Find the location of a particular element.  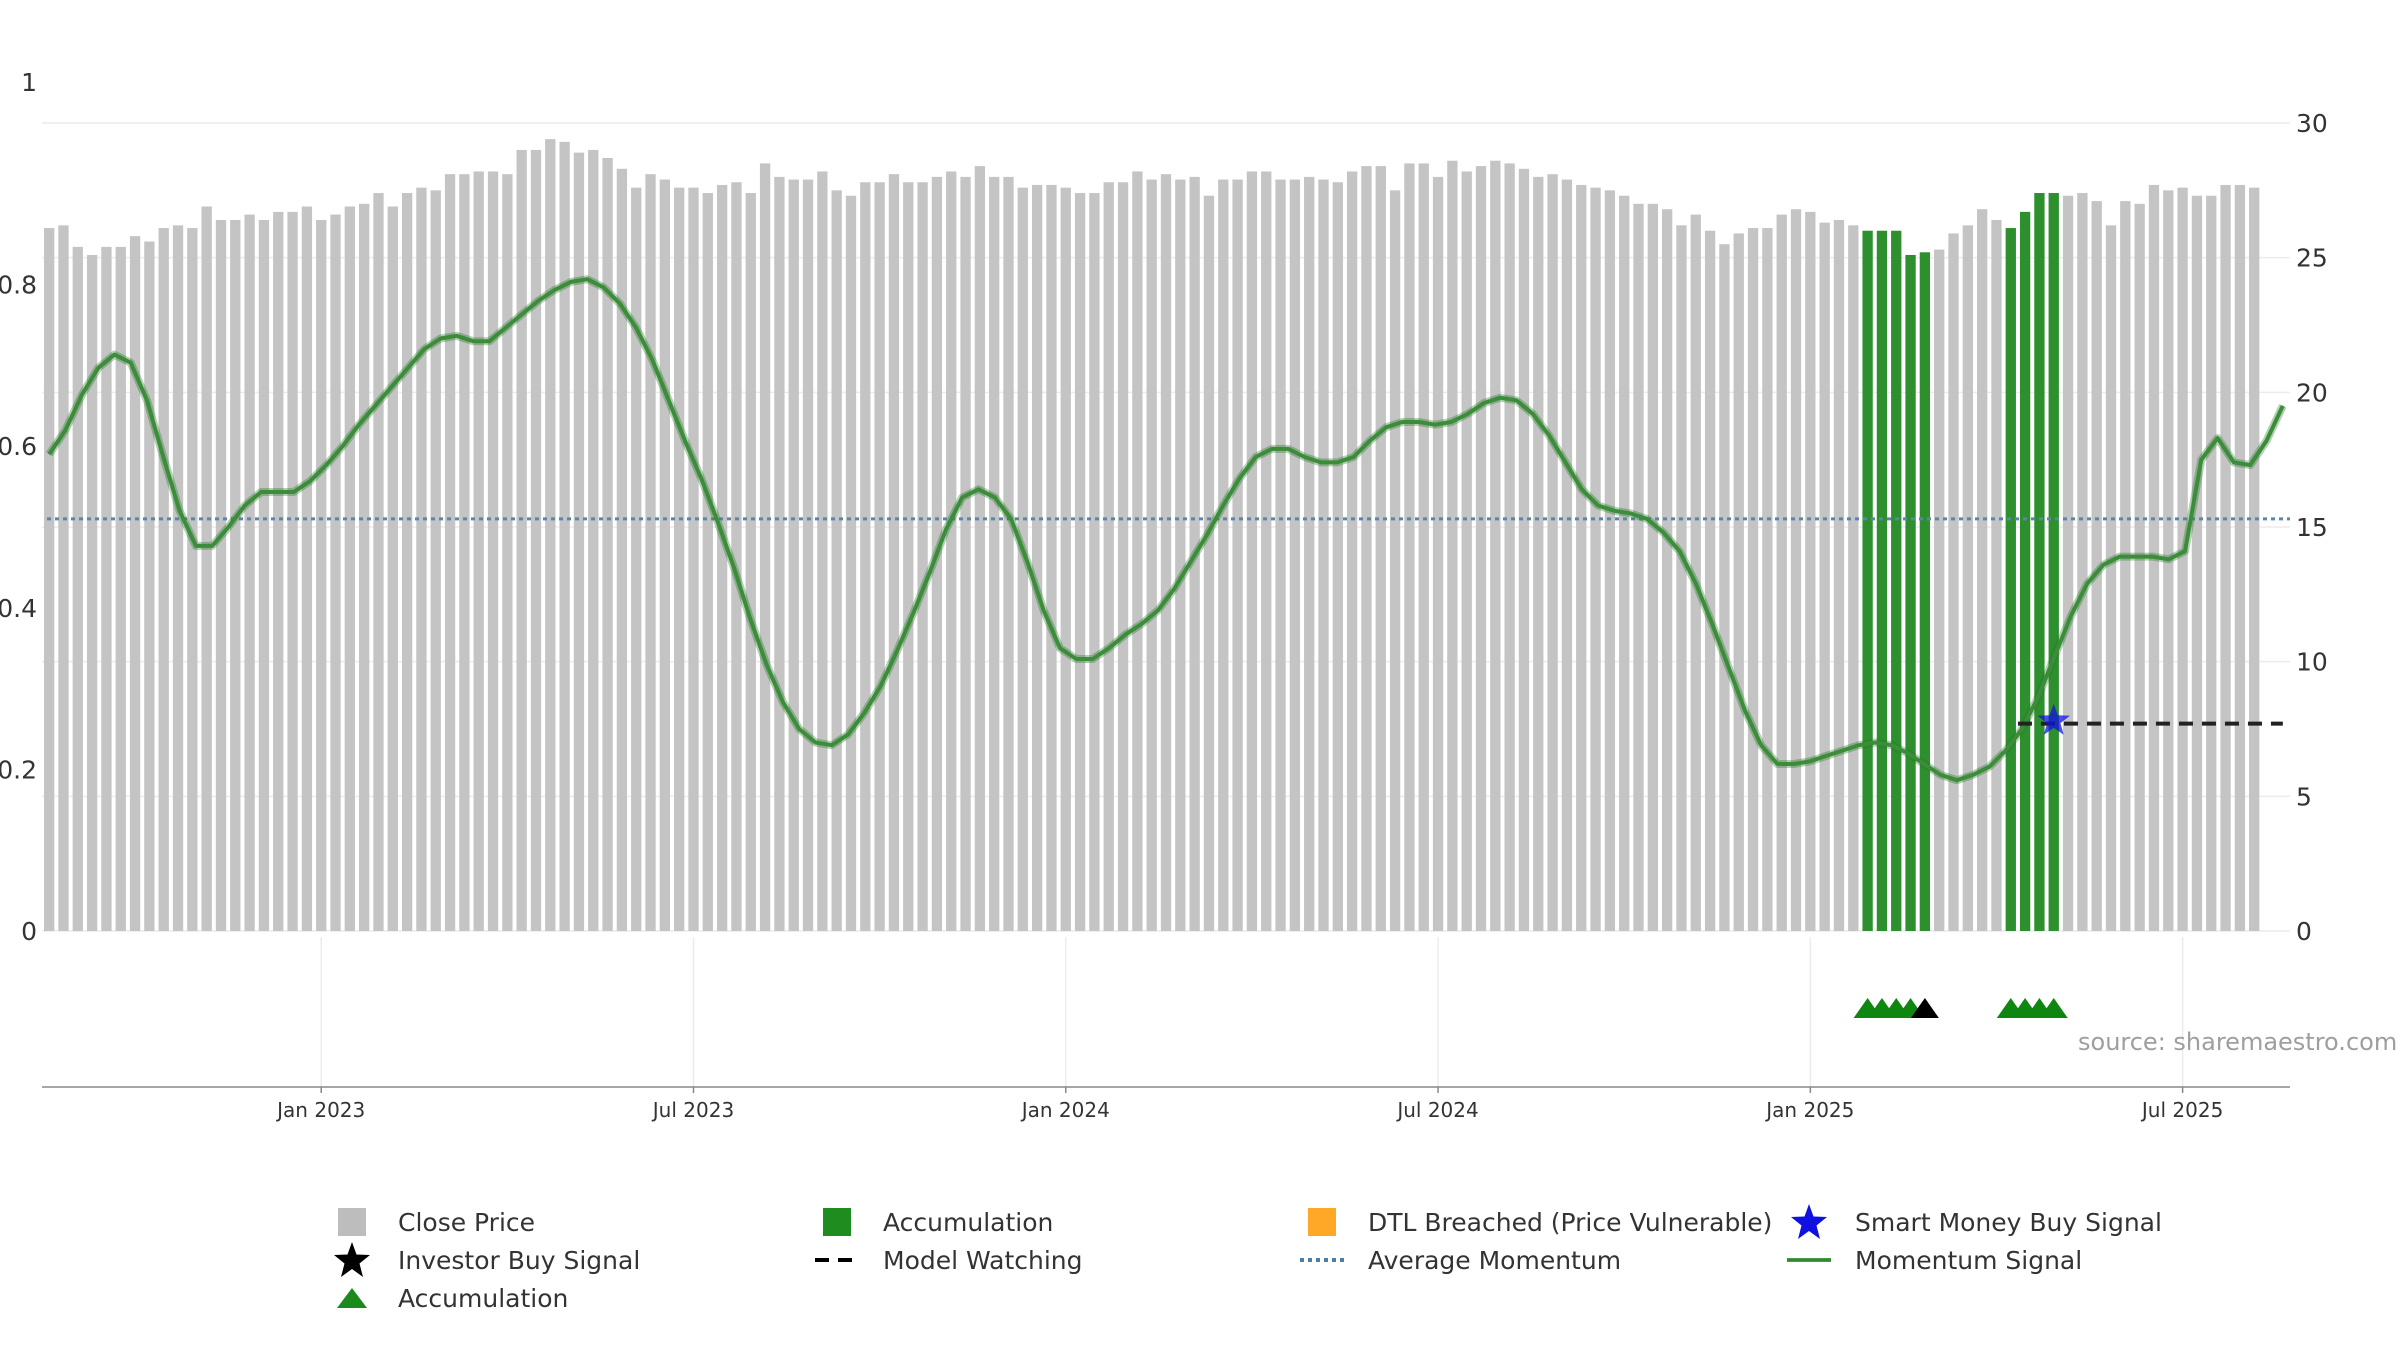

right-axis-tick-label: 30 is located at coordinates (2312, 123).